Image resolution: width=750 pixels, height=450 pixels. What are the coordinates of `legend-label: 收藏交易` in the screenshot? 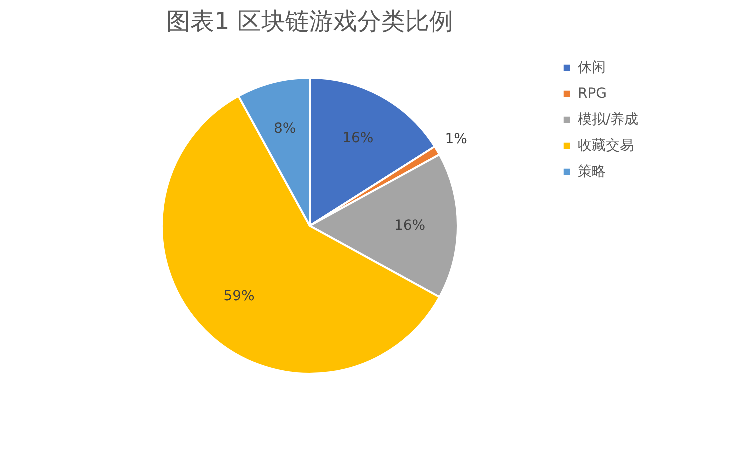 It's located at (606, 146).